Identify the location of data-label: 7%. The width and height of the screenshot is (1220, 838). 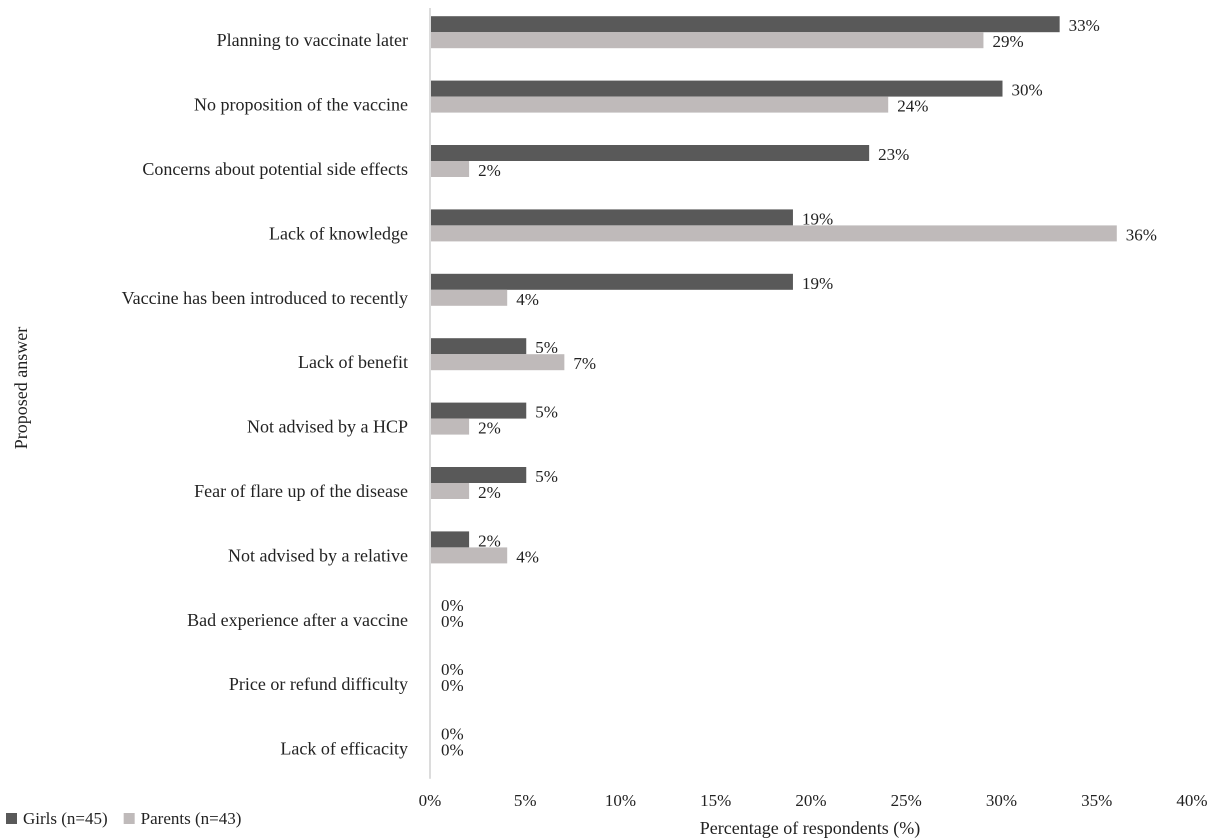
(584, 363).